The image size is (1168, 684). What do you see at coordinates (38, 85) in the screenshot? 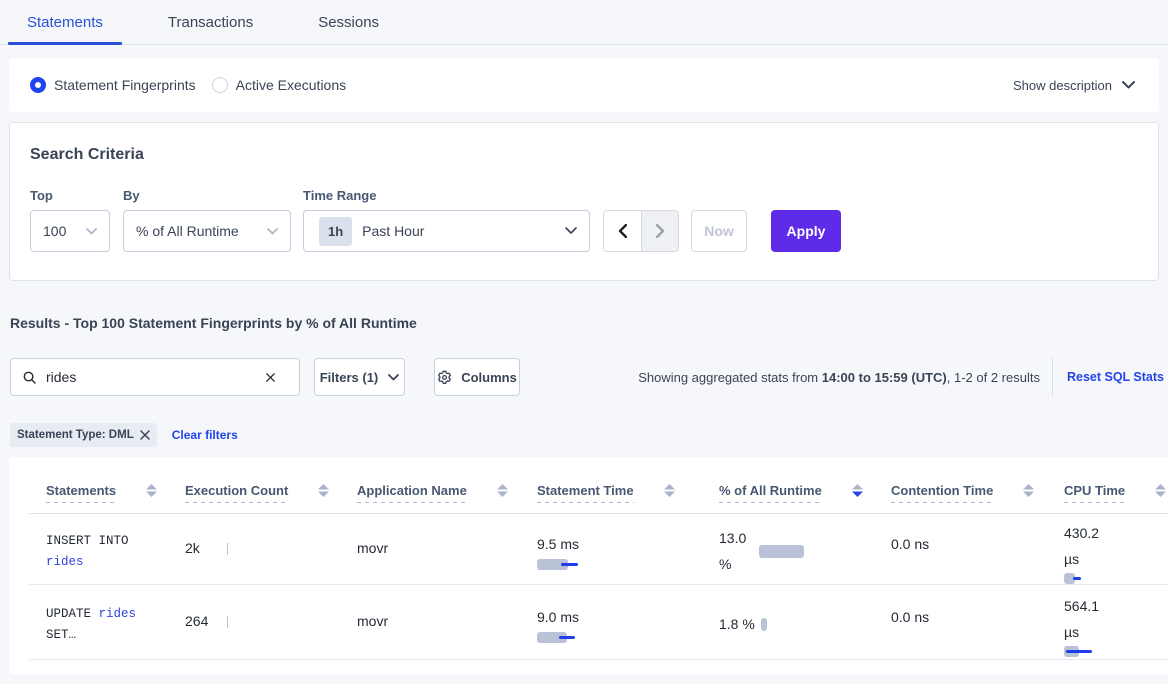
I see `radio-selected-icon` at bounding box center [38, 85].